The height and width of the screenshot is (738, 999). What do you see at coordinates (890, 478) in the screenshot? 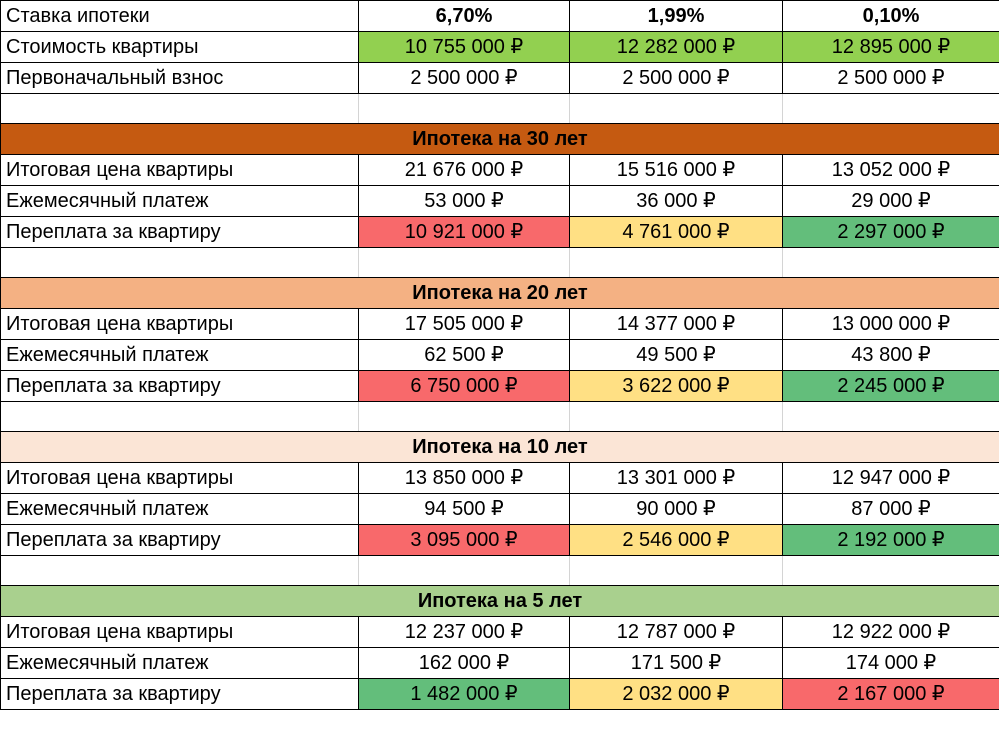
I see `total-cell: 12 947 000 ₽` at bounding box center [890, 478].